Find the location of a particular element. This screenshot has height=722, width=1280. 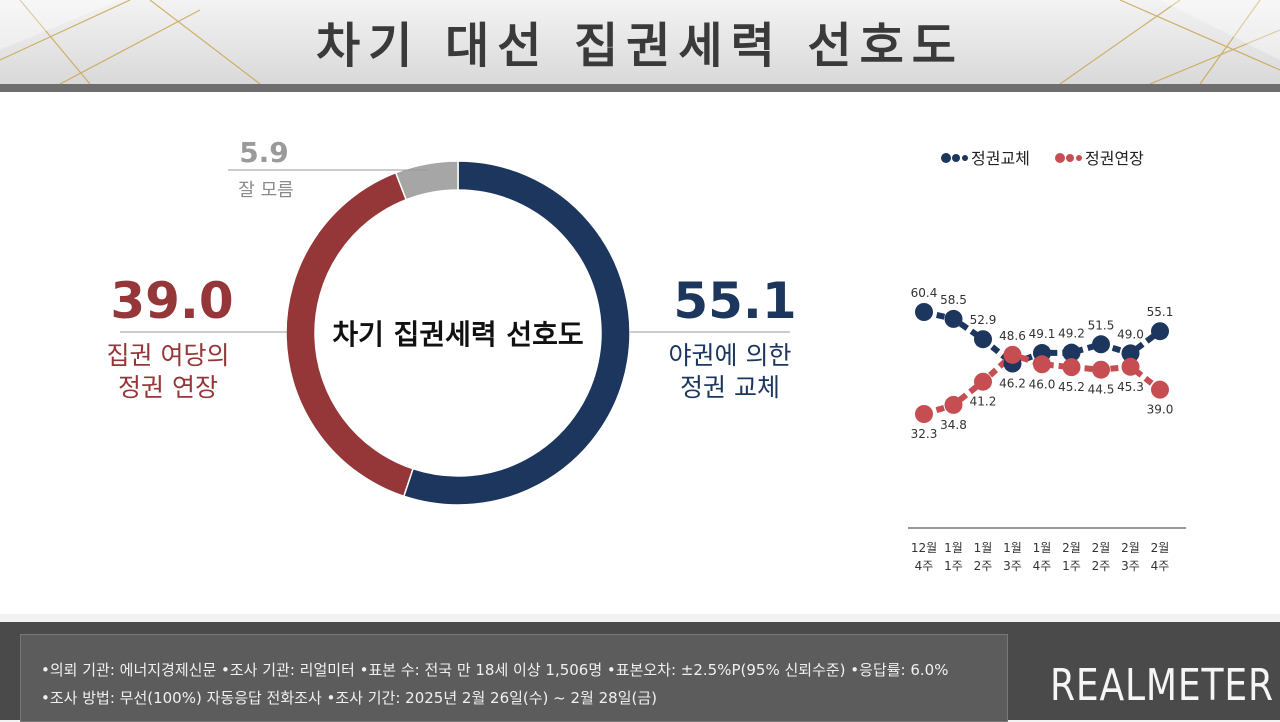

data-label-regime-extension: 46.0 is located at coordinates (1042, 384).